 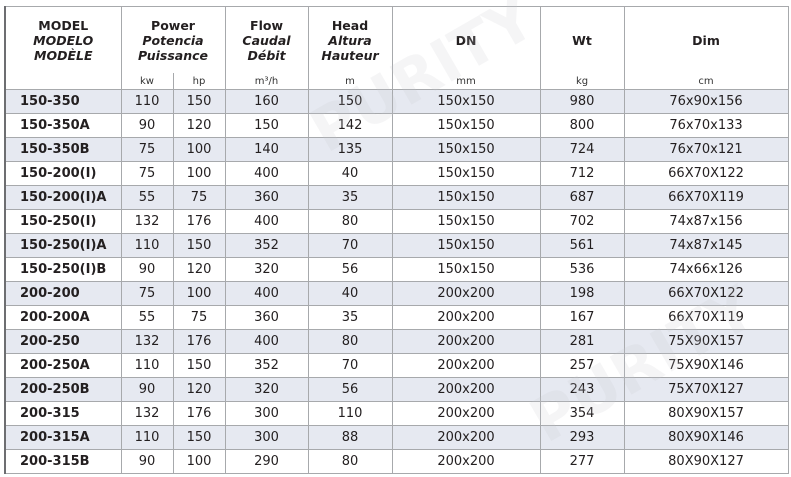 I want to click on cell-model: 200-315, so click(x=63, y=413).